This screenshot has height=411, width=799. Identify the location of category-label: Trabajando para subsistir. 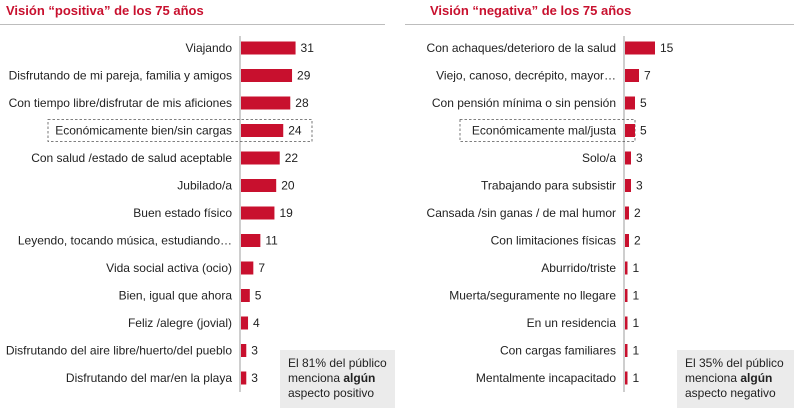
(548, 186).